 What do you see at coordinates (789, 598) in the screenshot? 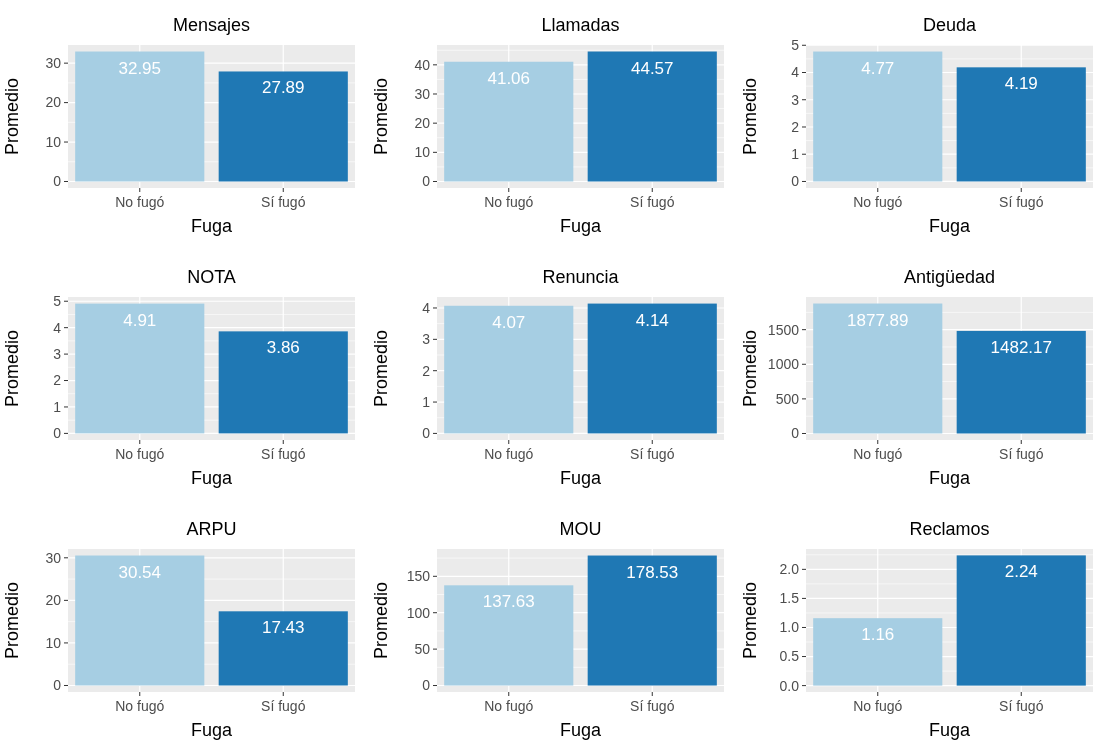
I see `y-tick-label: 1.5` at bounding box center [789, 598].